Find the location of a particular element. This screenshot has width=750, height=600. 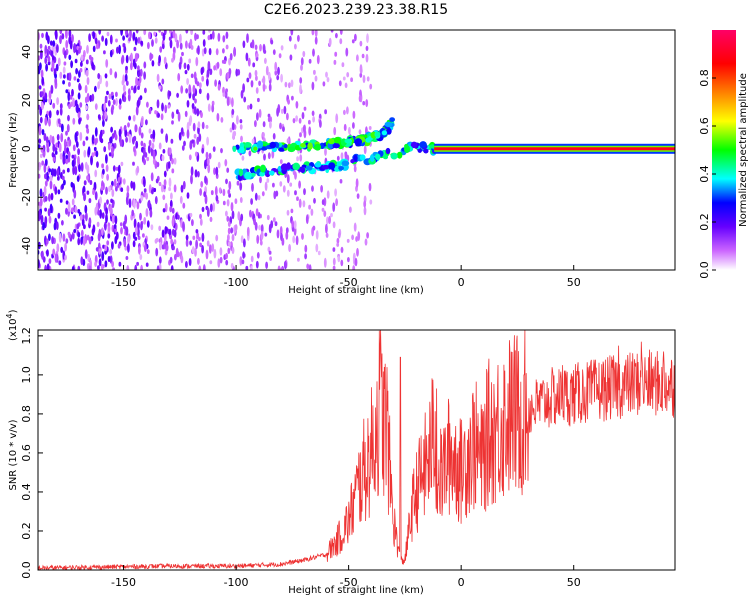

spectrogram-y-axis: -40 -20 0 20 40 is located at coordinates (31, 150).